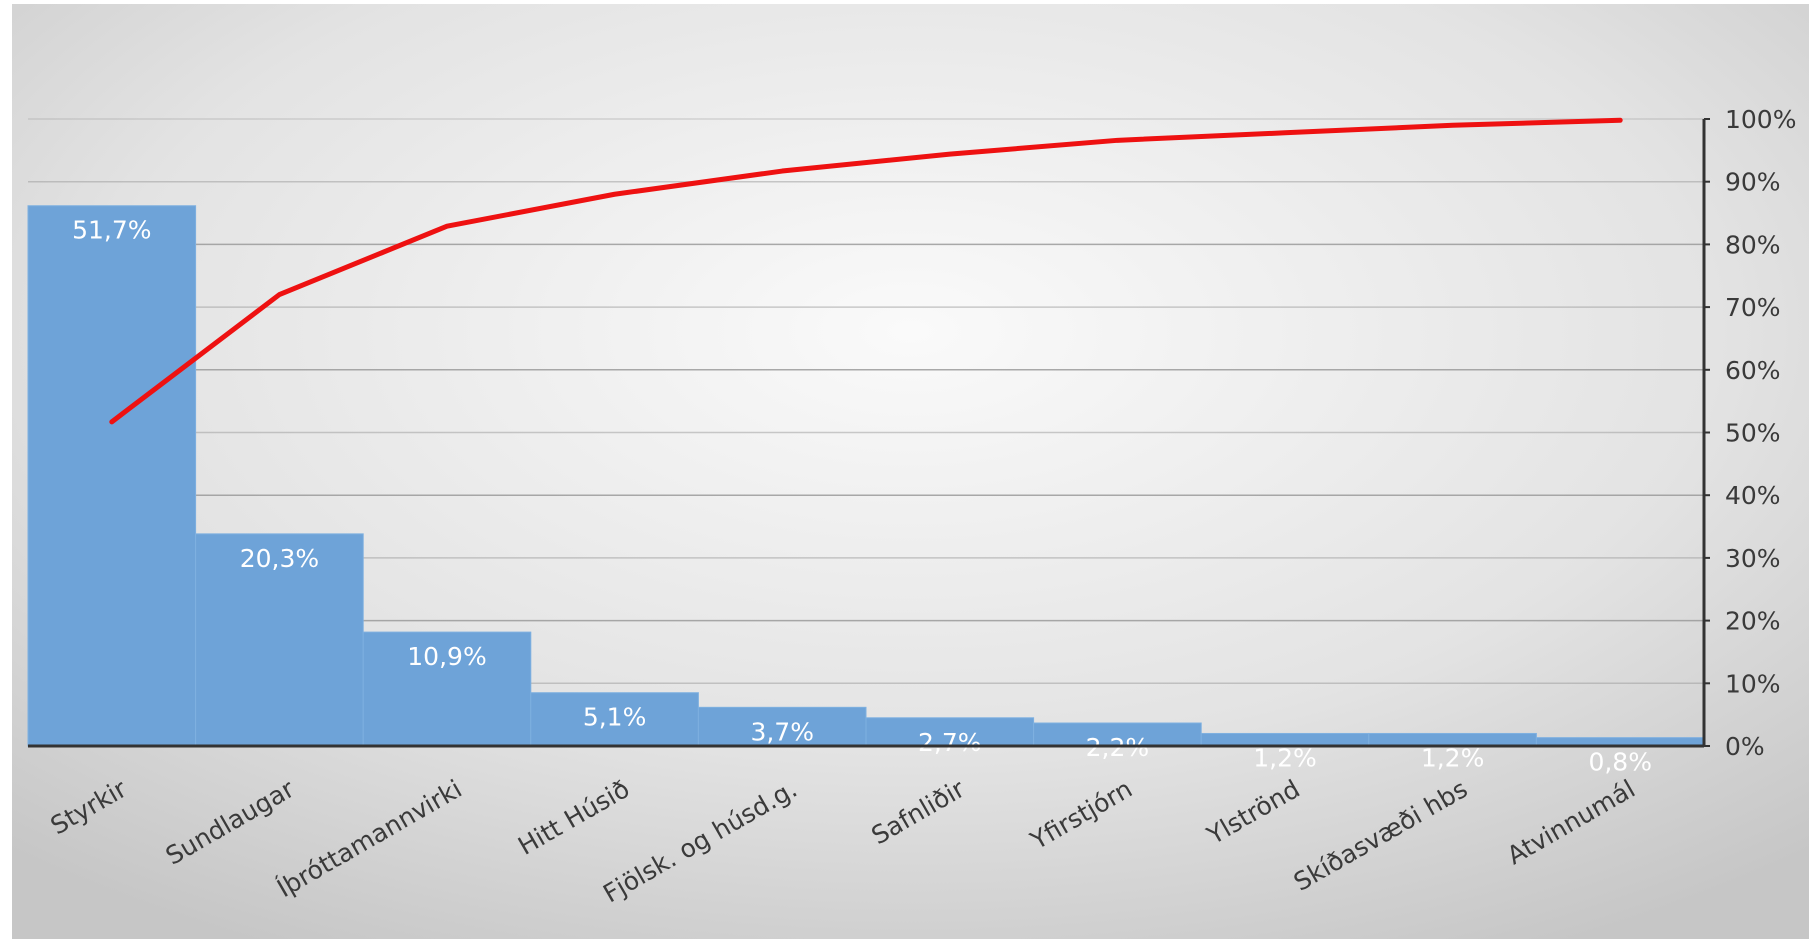 This screenshot has height=939, width=1809. What do you see at coordinates (446, 656) in the screenshot?
I see `bar-data-label: 10,9%` at bounding box center [446, 656].